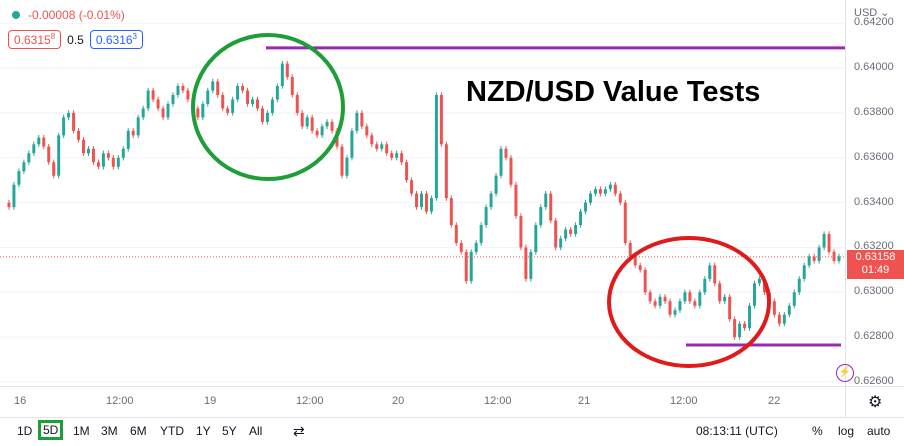  I want to click on ask-button: 0.63163, so click(116, 39).